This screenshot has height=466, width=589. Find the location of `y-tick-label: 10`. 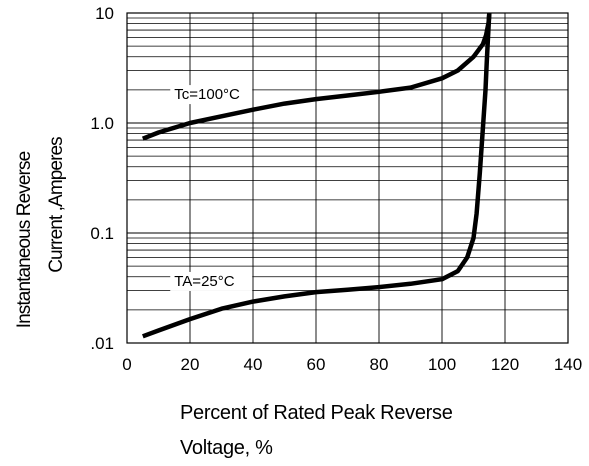

y-tick-label: 10 is located at coordinates (104, 13).